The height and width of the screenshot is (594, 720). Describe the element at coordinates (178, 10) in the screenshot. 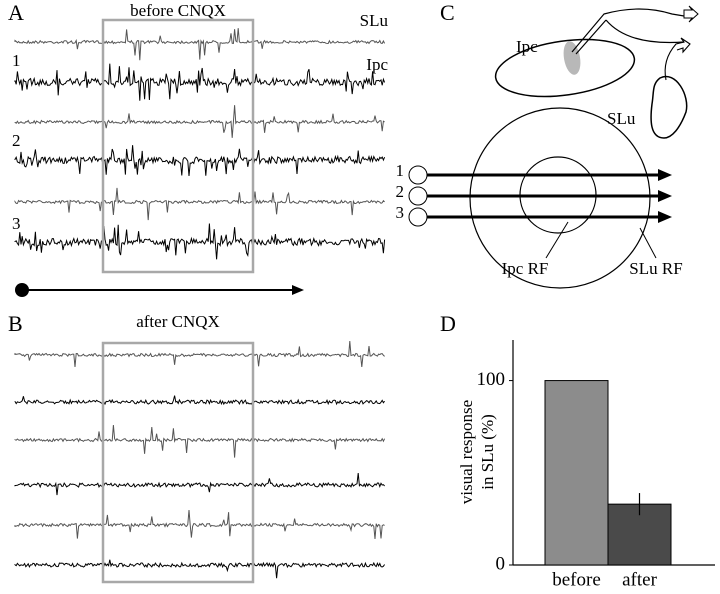

I see `panel-title: before CNQX` at that location.